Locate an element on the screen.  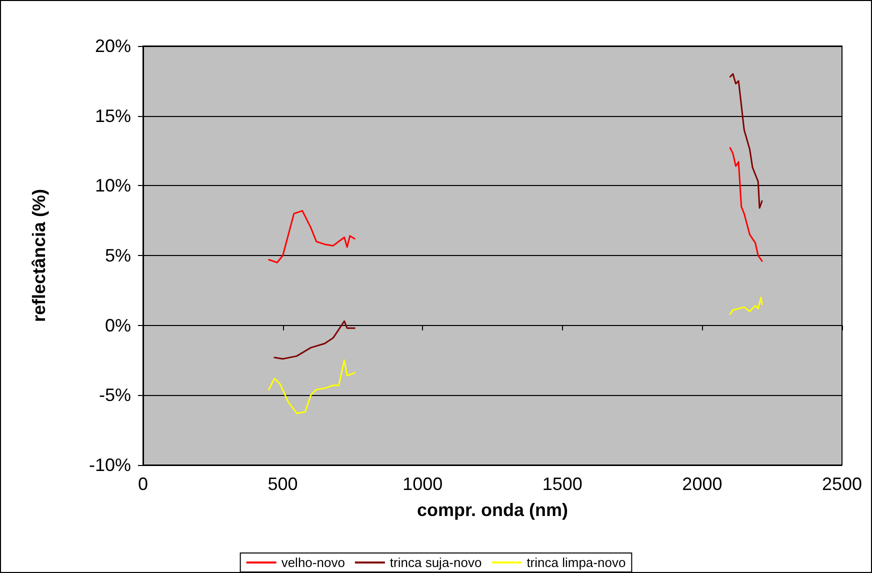
x-tick-label: 2500 is located at coordinates (842, 484).